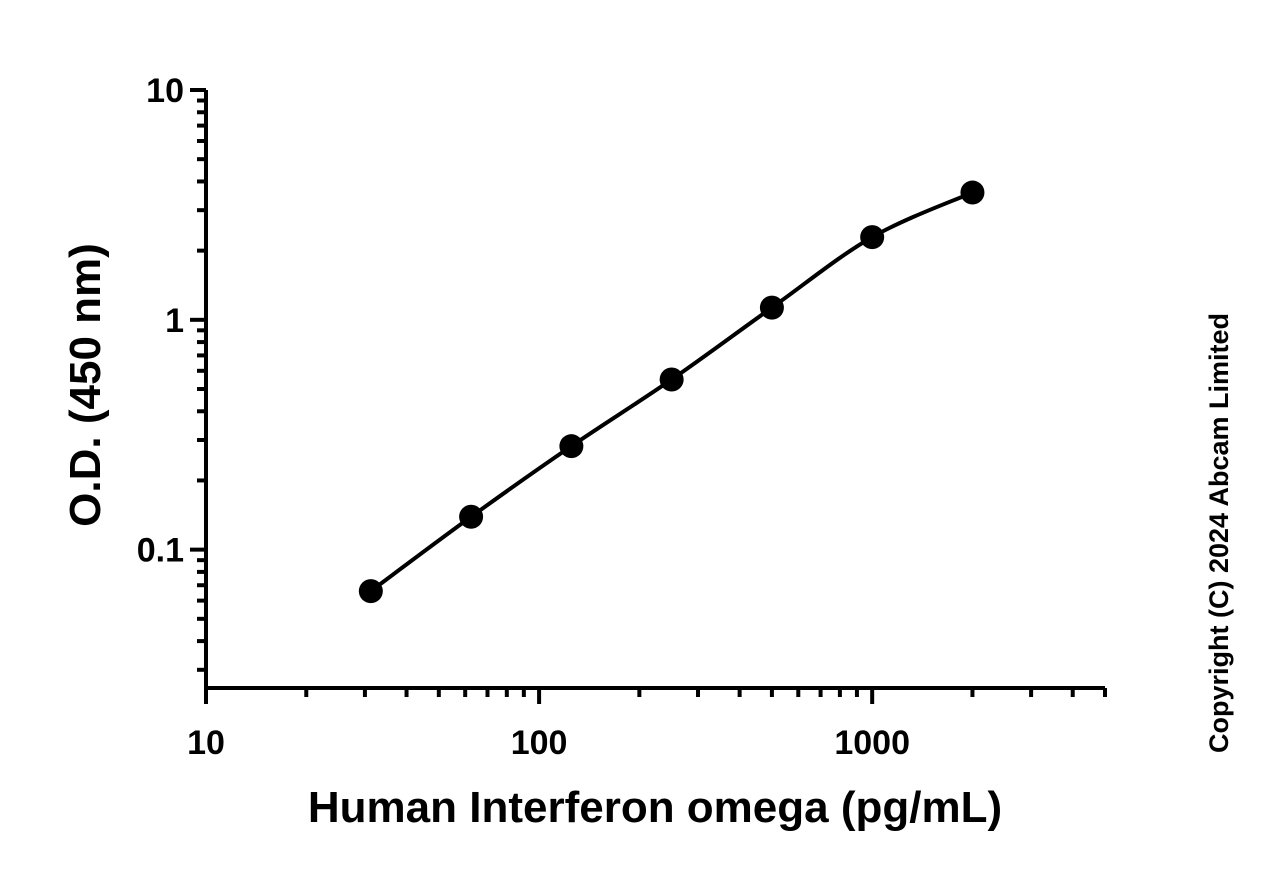 This screenshot has height=875, width=1281. What do you see at coordinates (174, 321) in the screenshot?
I see `y-tick-label: 1` at bounding box center [174, 321].